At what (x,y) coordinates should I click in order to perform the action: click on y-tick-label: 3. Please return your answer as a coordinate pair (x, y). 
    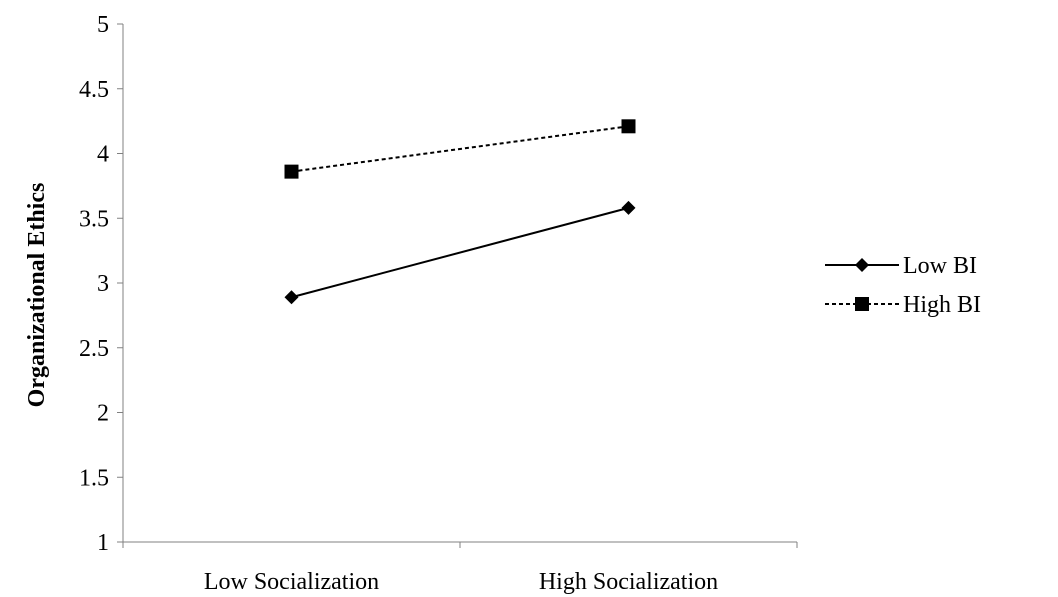
    Looking at the image, I should click on (103, 284).